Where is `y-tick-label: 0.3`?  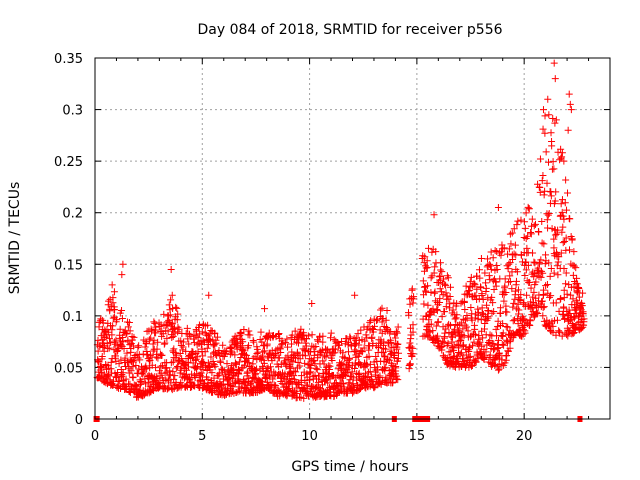 y-tick-label: 0.3 is located at coordinates (72, 111).